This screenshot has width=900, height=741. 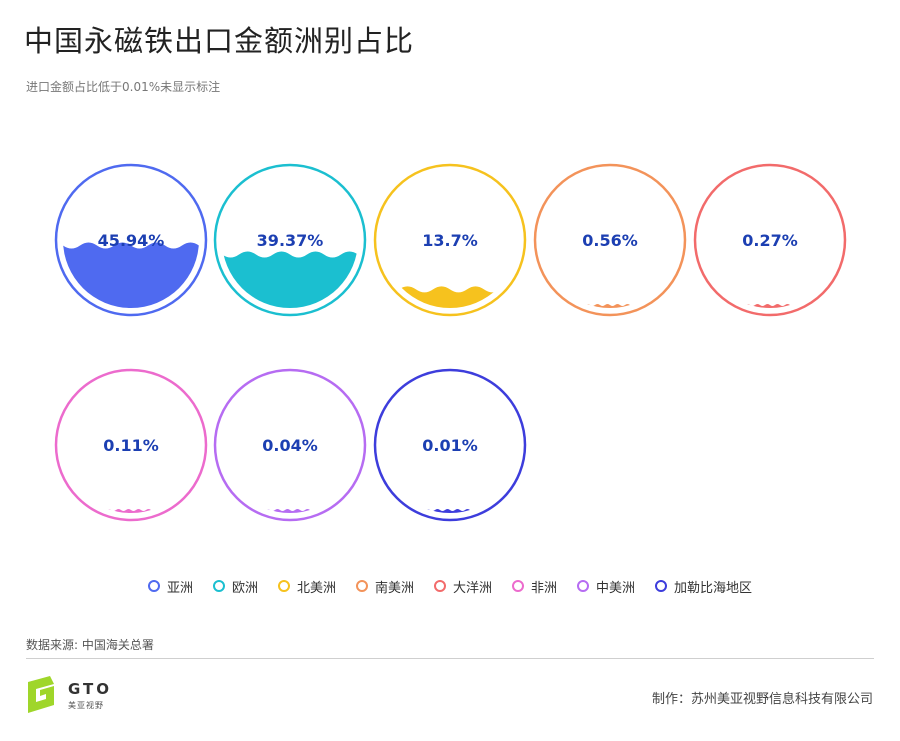 I want to click on value-label: 39.37%, so click(x=290, y=240).